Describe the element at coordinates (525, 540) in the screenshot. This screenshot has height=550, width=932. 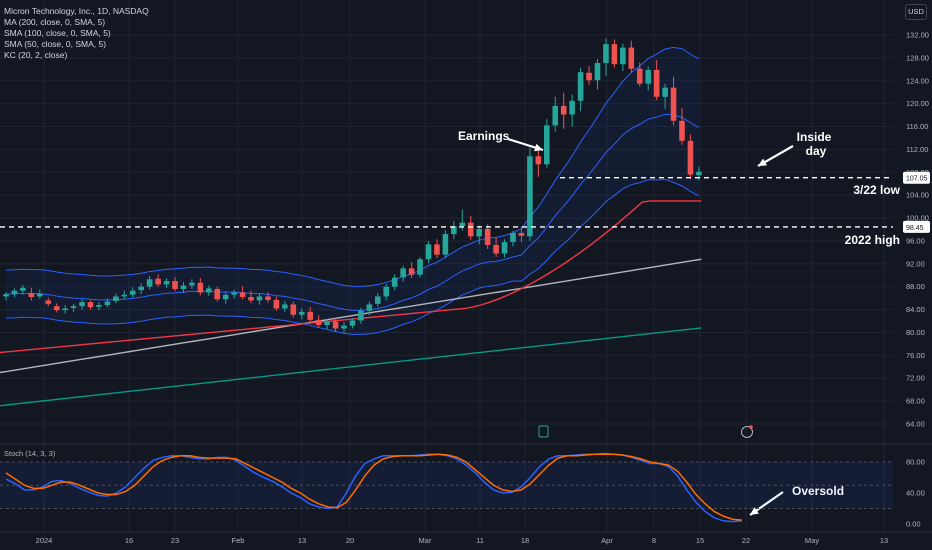
I see `x-tick-label: 18` at that location.